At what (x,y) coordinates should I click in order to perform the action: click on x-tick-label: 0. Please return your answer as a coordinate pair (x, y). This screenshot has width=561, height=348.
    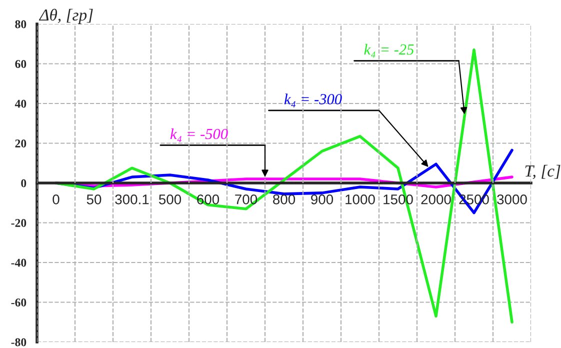
    Looking at the image, I should click on (56, 199).